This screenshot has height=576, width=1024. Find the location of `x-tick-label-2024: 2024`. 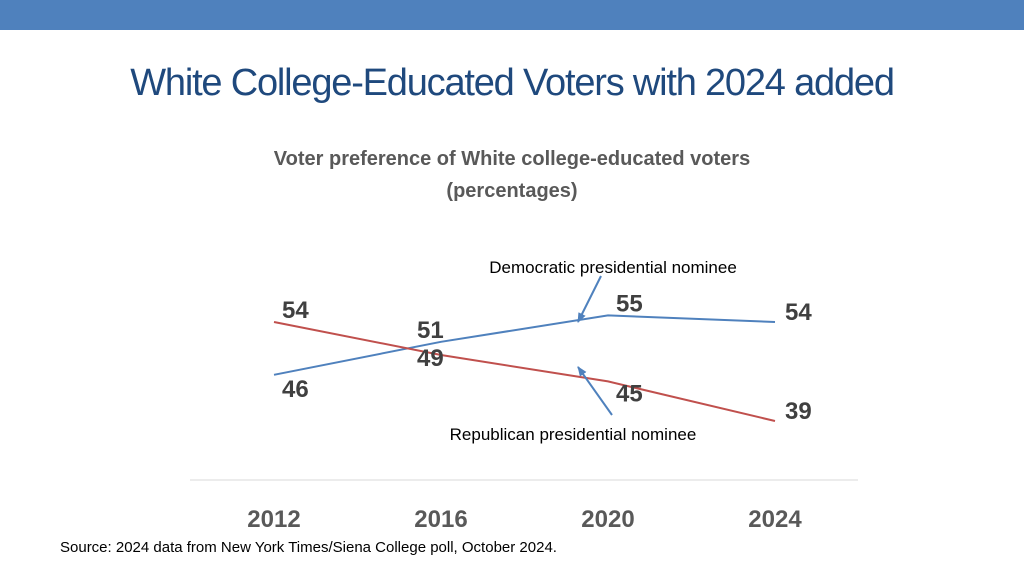

x-tick-label-2024: 2024 is located at coordinates (775, 519).